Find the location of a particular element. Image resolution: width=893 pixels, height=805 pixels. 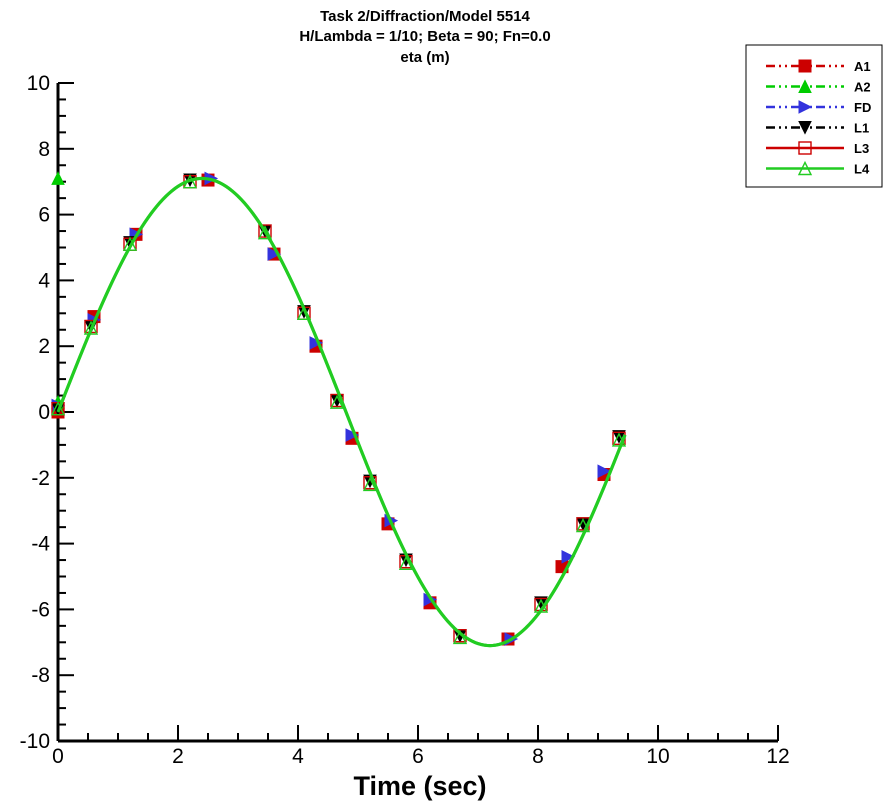

legend-marker-l1 is located at coordinates (805, 128).